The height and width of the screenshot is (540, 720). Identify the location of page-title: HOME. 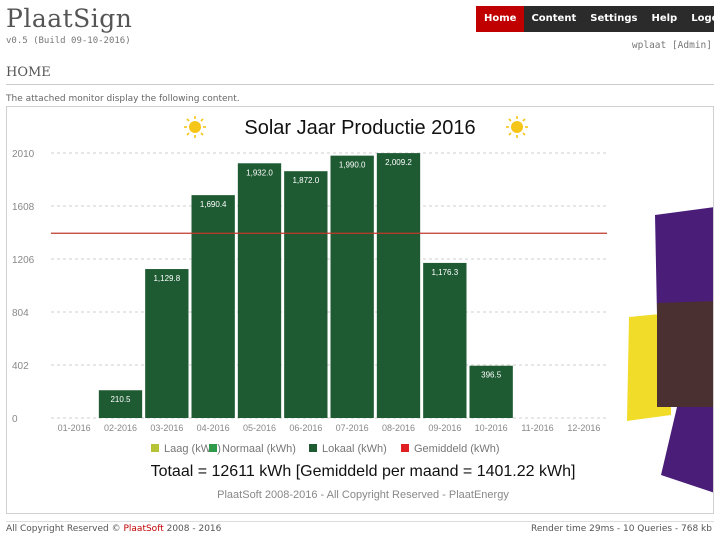
(28, 72).